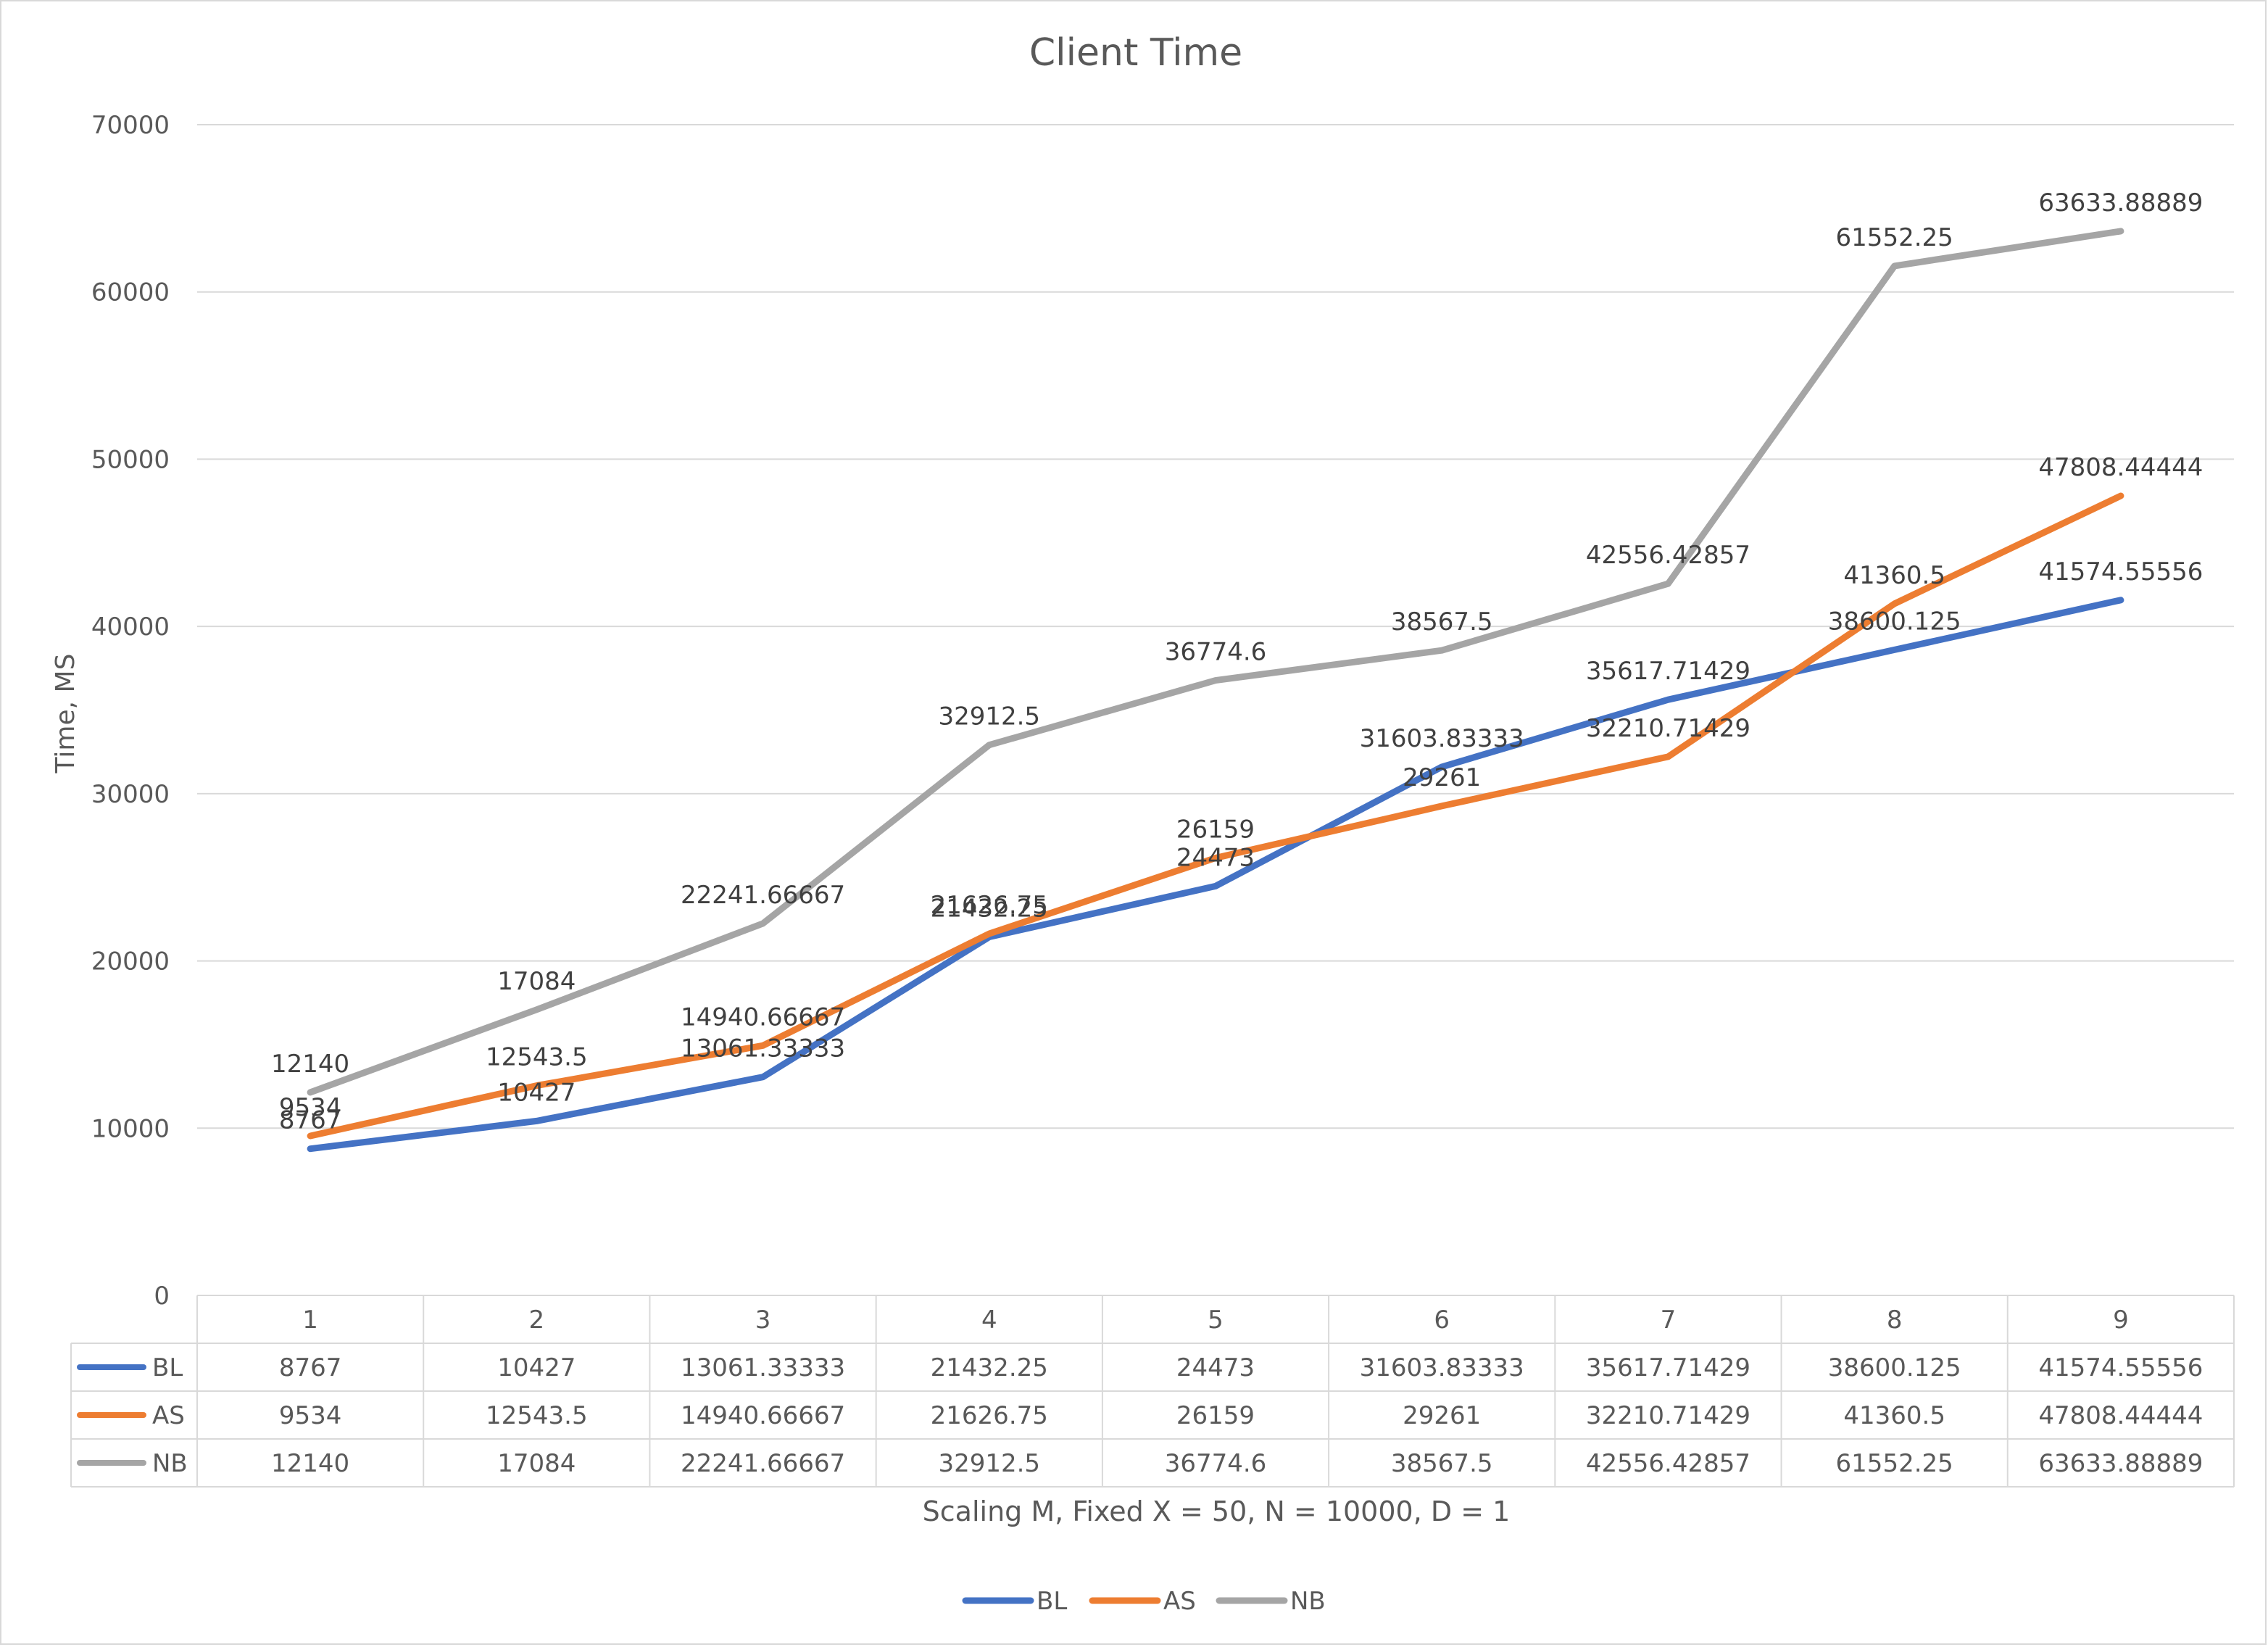 This screenshot has width=2268, height=1647. Describe the element at coordinates (2120, 1415) in the screenshot. I see `table-cell: 47808.44444` at that location.